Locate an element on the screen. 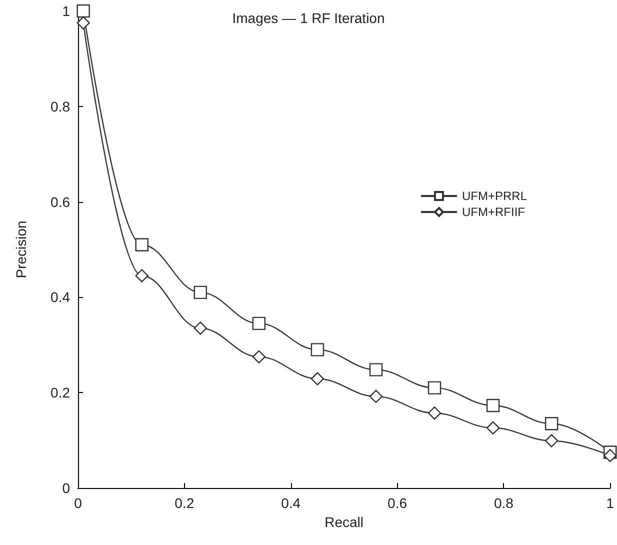  x-tick-label: 0.8 is located at coordinates (504, 503).